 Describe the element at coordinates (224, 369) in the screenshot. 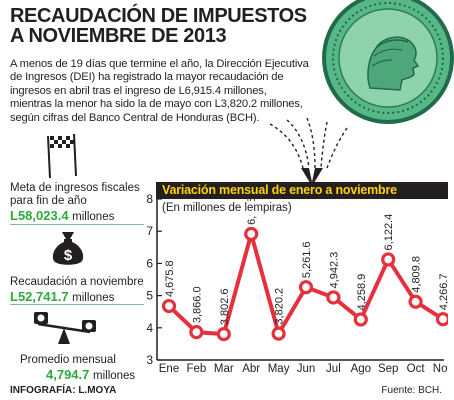

I see `x-tick-label: Mar` at that location.